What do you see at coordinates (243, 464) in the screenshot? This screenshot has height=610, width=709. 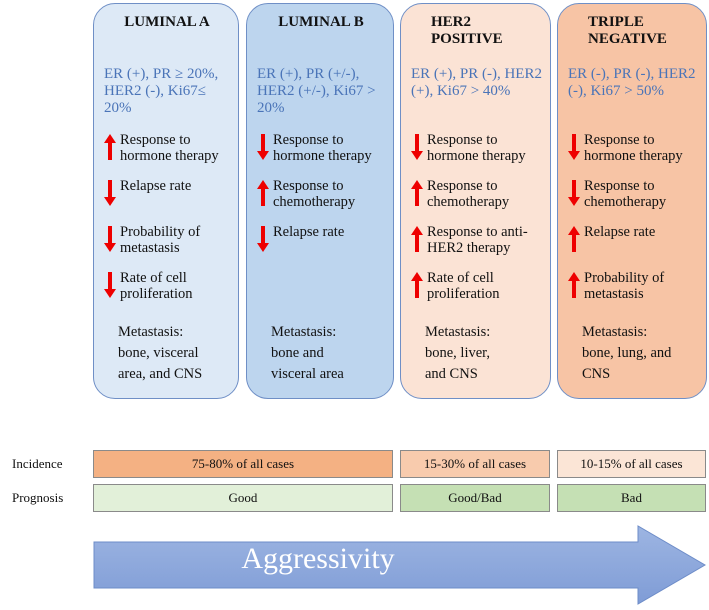 I see `incidence-luminal: 75-80% of all cases` at bounding box center [243, 464].